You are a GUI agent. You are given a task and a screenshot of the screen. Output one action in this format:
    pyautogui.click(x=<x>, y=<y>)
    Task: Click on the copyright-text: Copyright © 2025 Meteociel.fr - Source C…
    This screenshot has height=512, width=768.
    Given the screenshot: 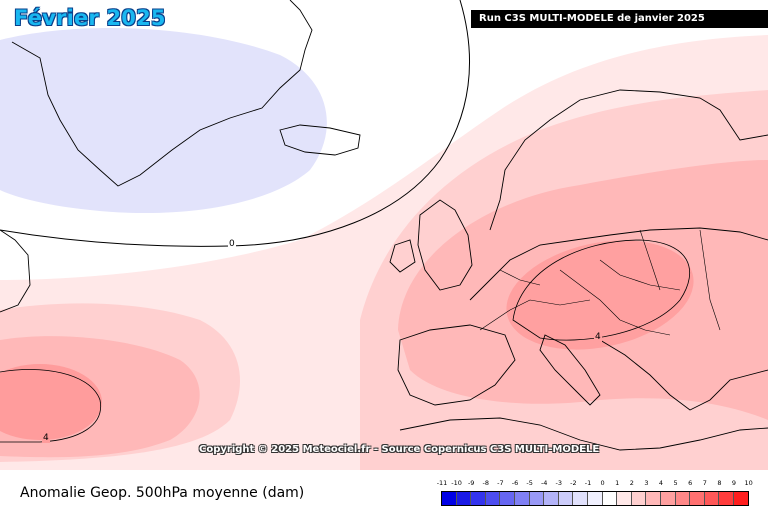 What is the action you would take?
    pyautogui.click(x=399, y=449)
    